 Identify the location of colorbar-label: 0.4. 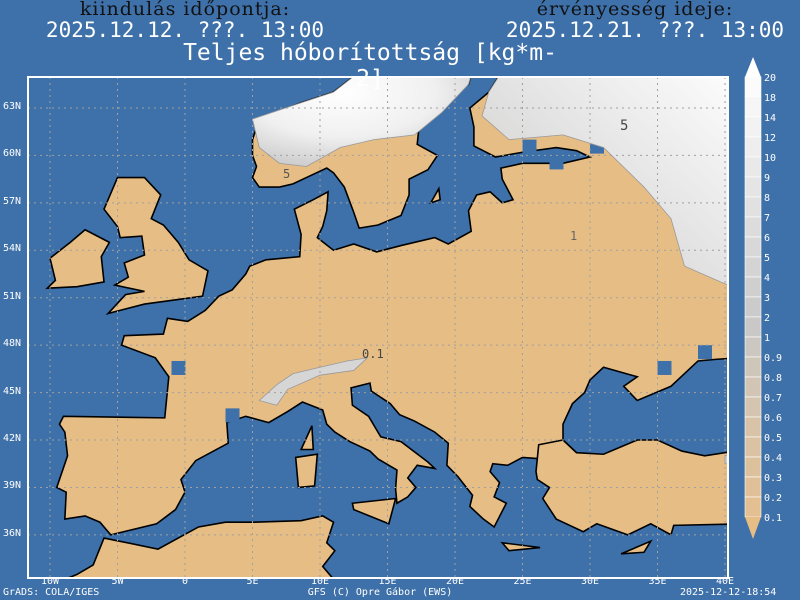
(773, 458).